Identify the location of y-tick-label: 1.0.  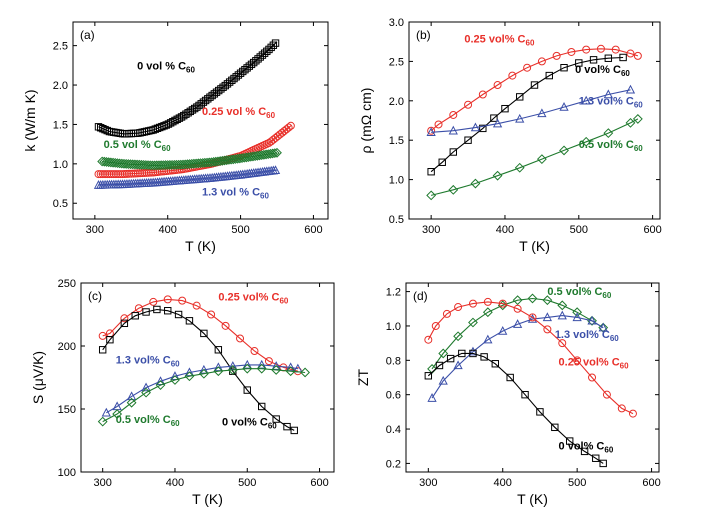
(60, 165).